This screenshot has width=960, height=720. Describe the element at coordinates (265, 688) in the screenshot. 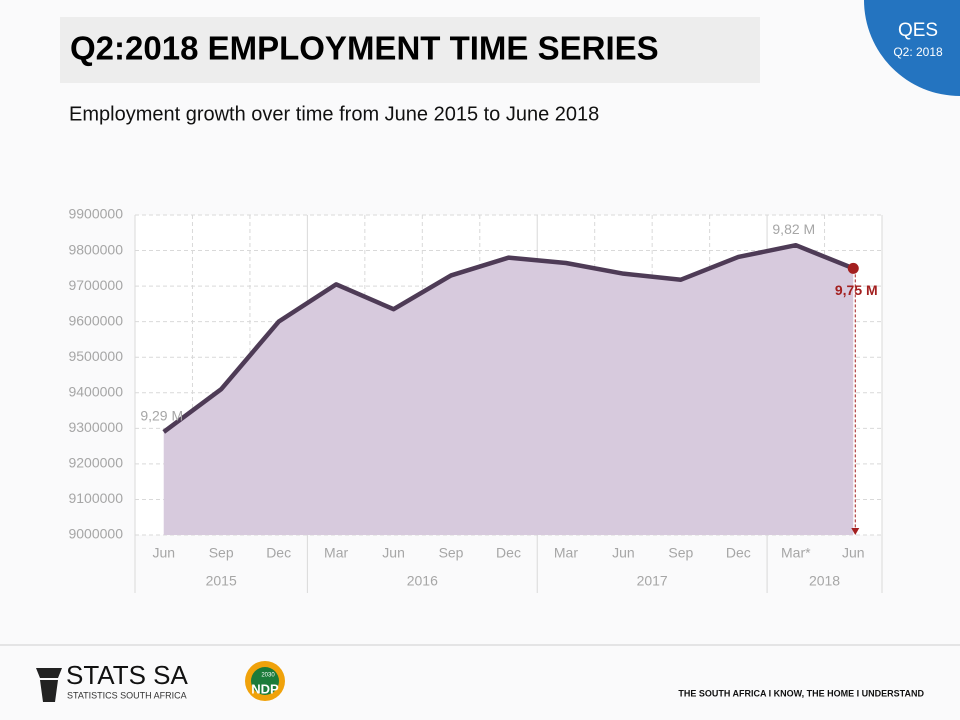

I see `ndp-text: NDP` at that location.